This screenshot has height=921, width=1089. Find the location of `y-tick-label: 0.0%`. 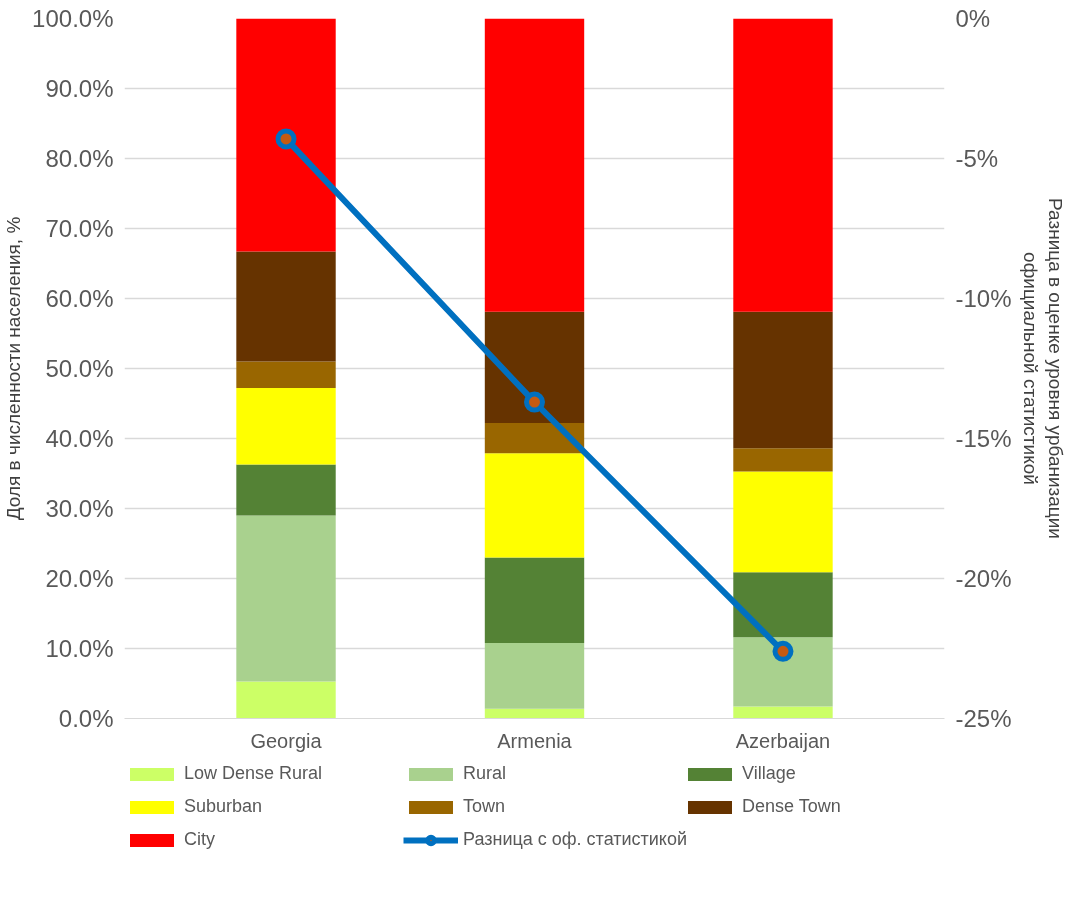

y-tick-label: 0.0% is located at coordinates (86, 718).